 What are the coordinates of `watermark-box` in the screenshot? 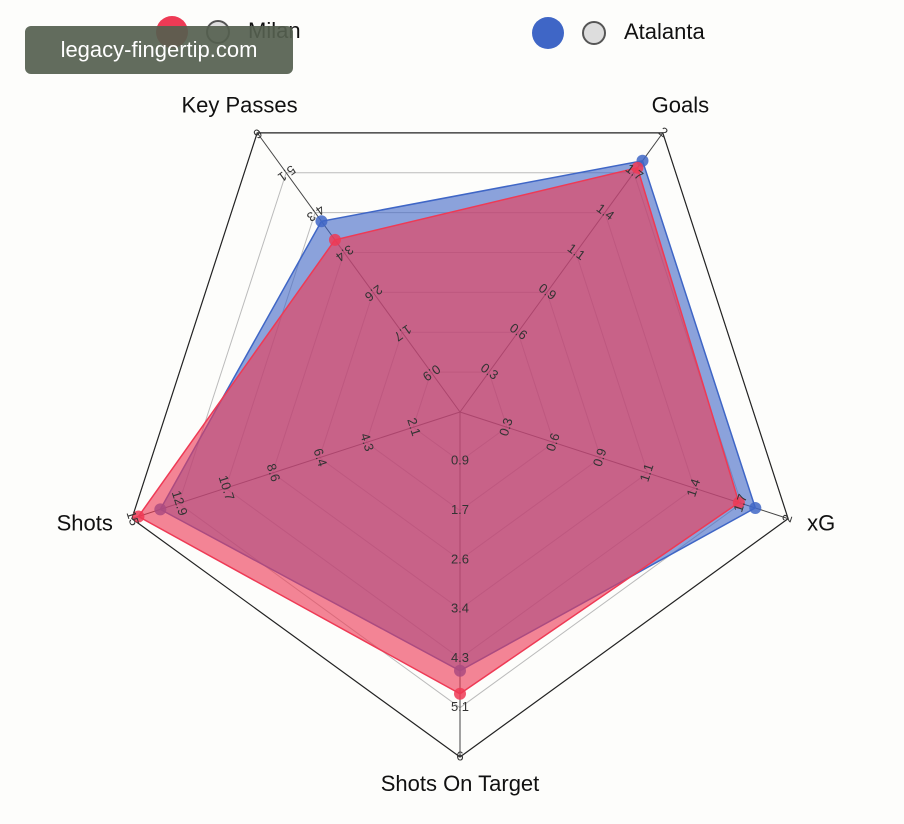 It's located at (159, 50).